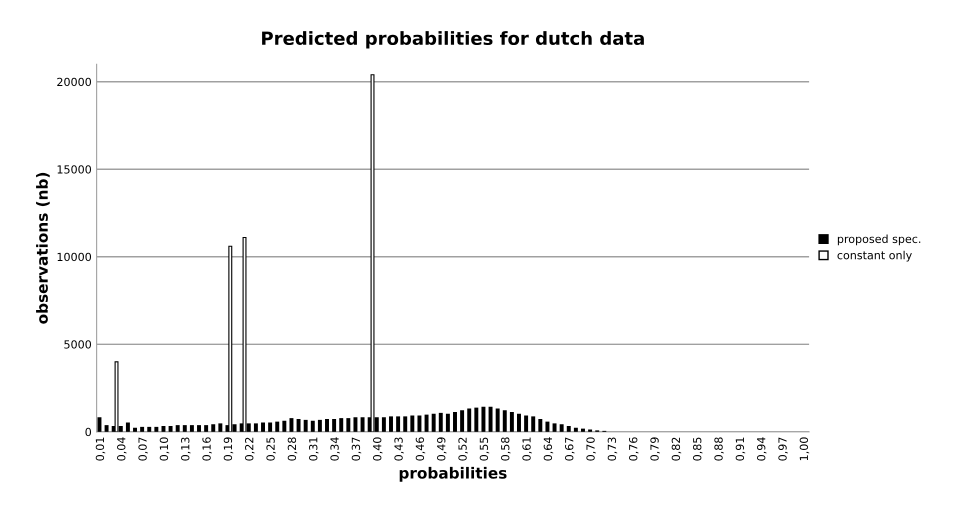  I want to click on chart-title: Predicted probabilities for dutch data, so click(453, 40).